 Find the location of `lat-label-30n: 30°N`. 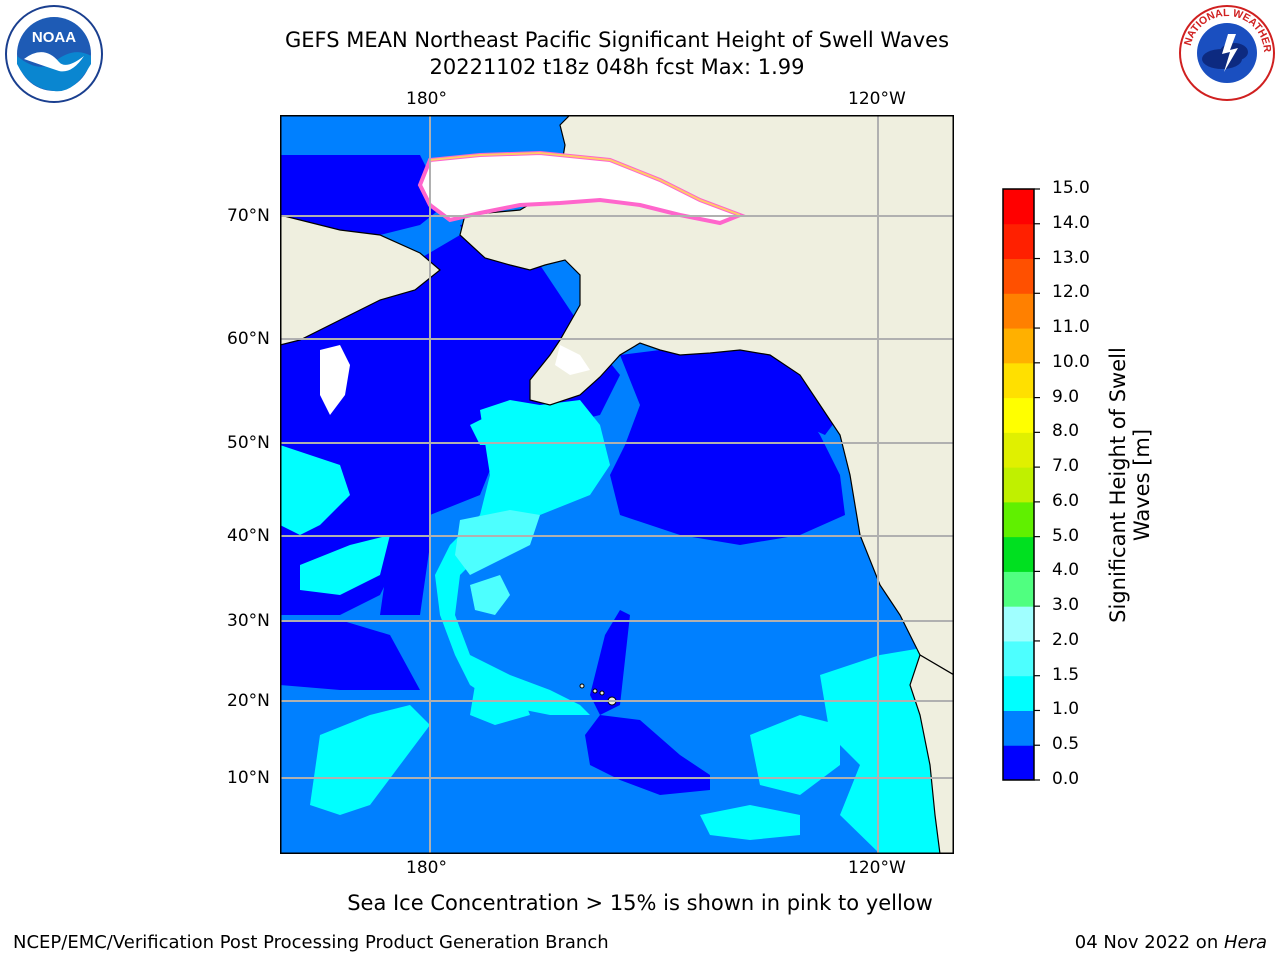

lat-label-30n: 30°N is located at coordinates (248, 621).